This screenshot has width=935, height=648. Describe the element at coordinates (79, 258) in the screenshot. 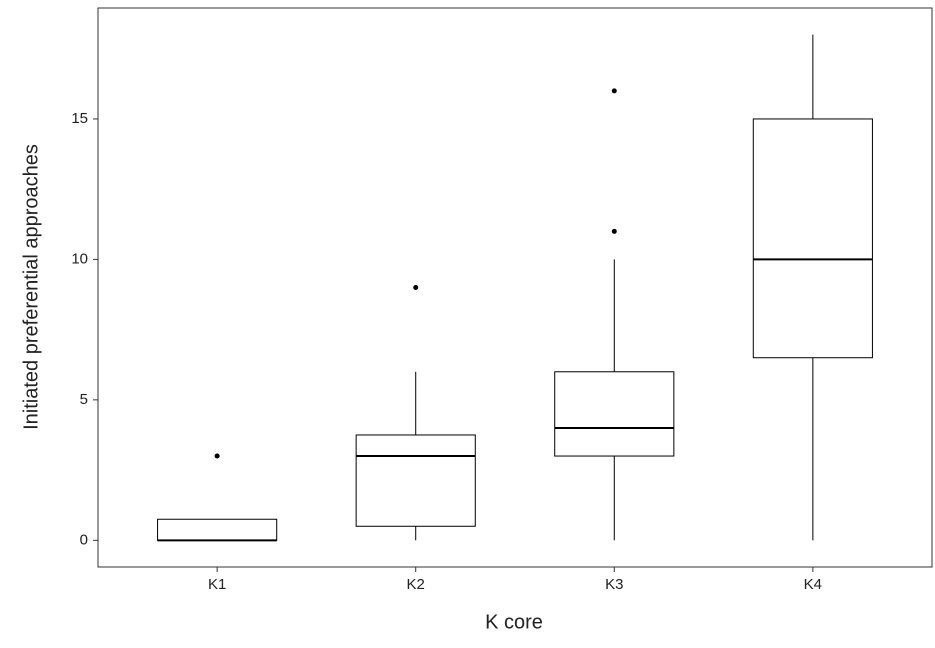

I see `y-tick-label: 10` at that location.